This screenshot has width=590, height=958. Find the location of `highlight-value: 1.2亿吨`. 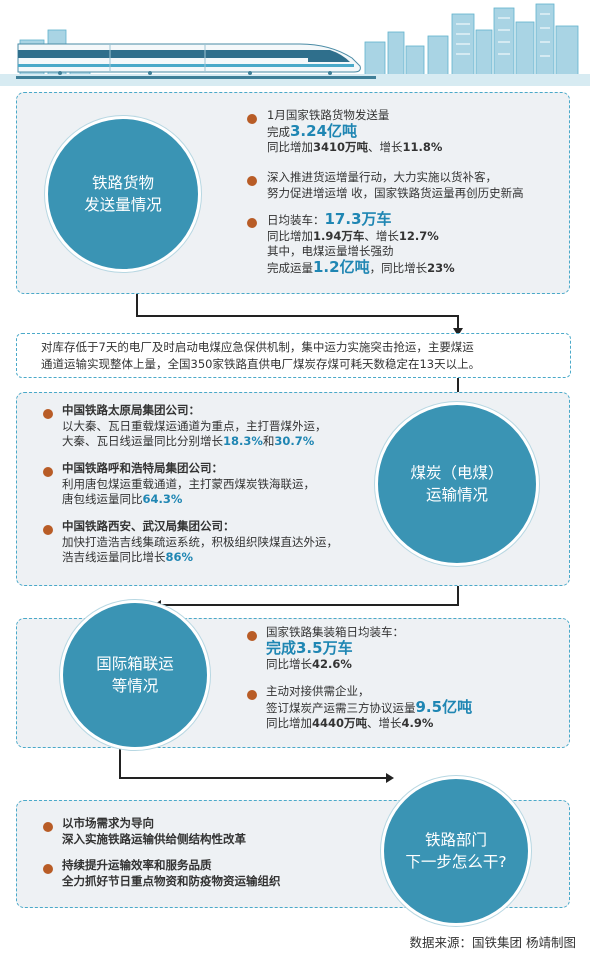

highlight-value: 1.2亿吨 is located at coordinates (341, 266).